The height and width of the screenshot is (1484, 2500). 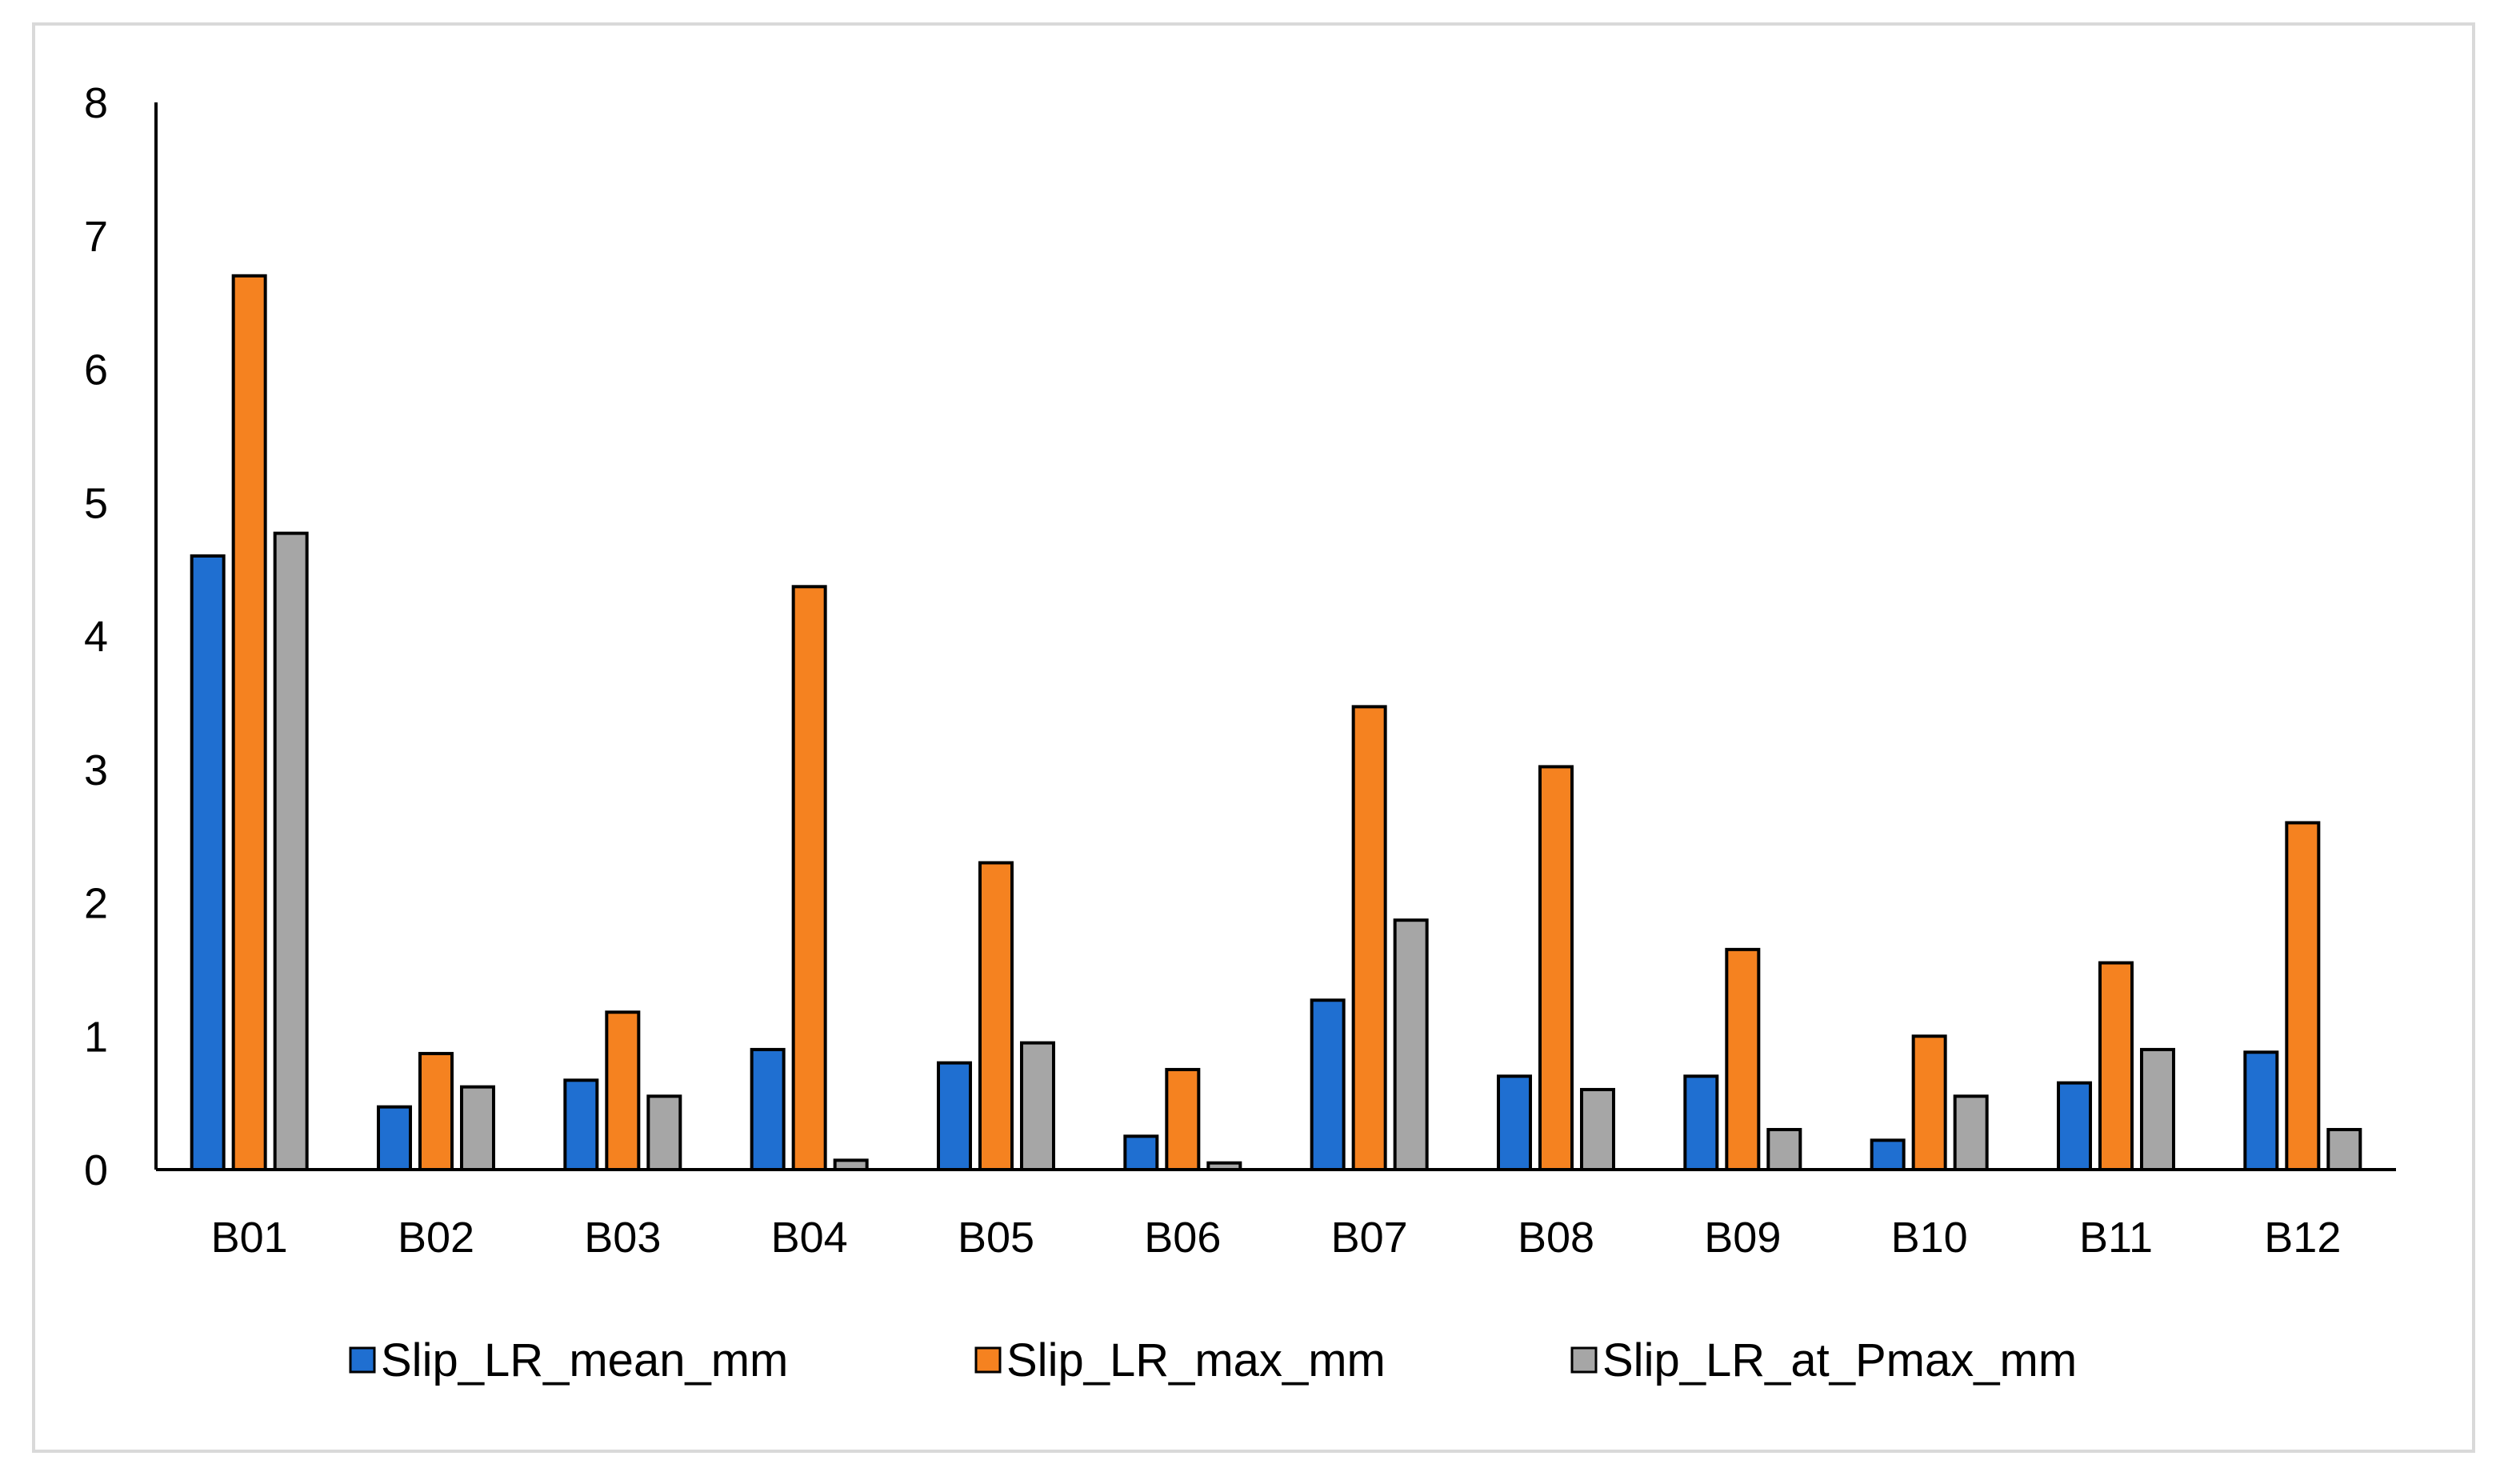 What do you see at coordinates (1888, 1154) in the screenshot?
I see `bar-Slip_LR_mean_mm-B10` at bounding box center [1888, 1154].